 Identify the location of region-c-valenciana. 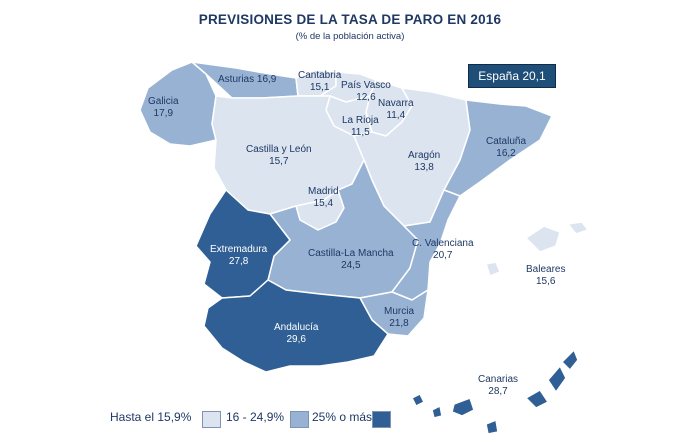
(426, 245).